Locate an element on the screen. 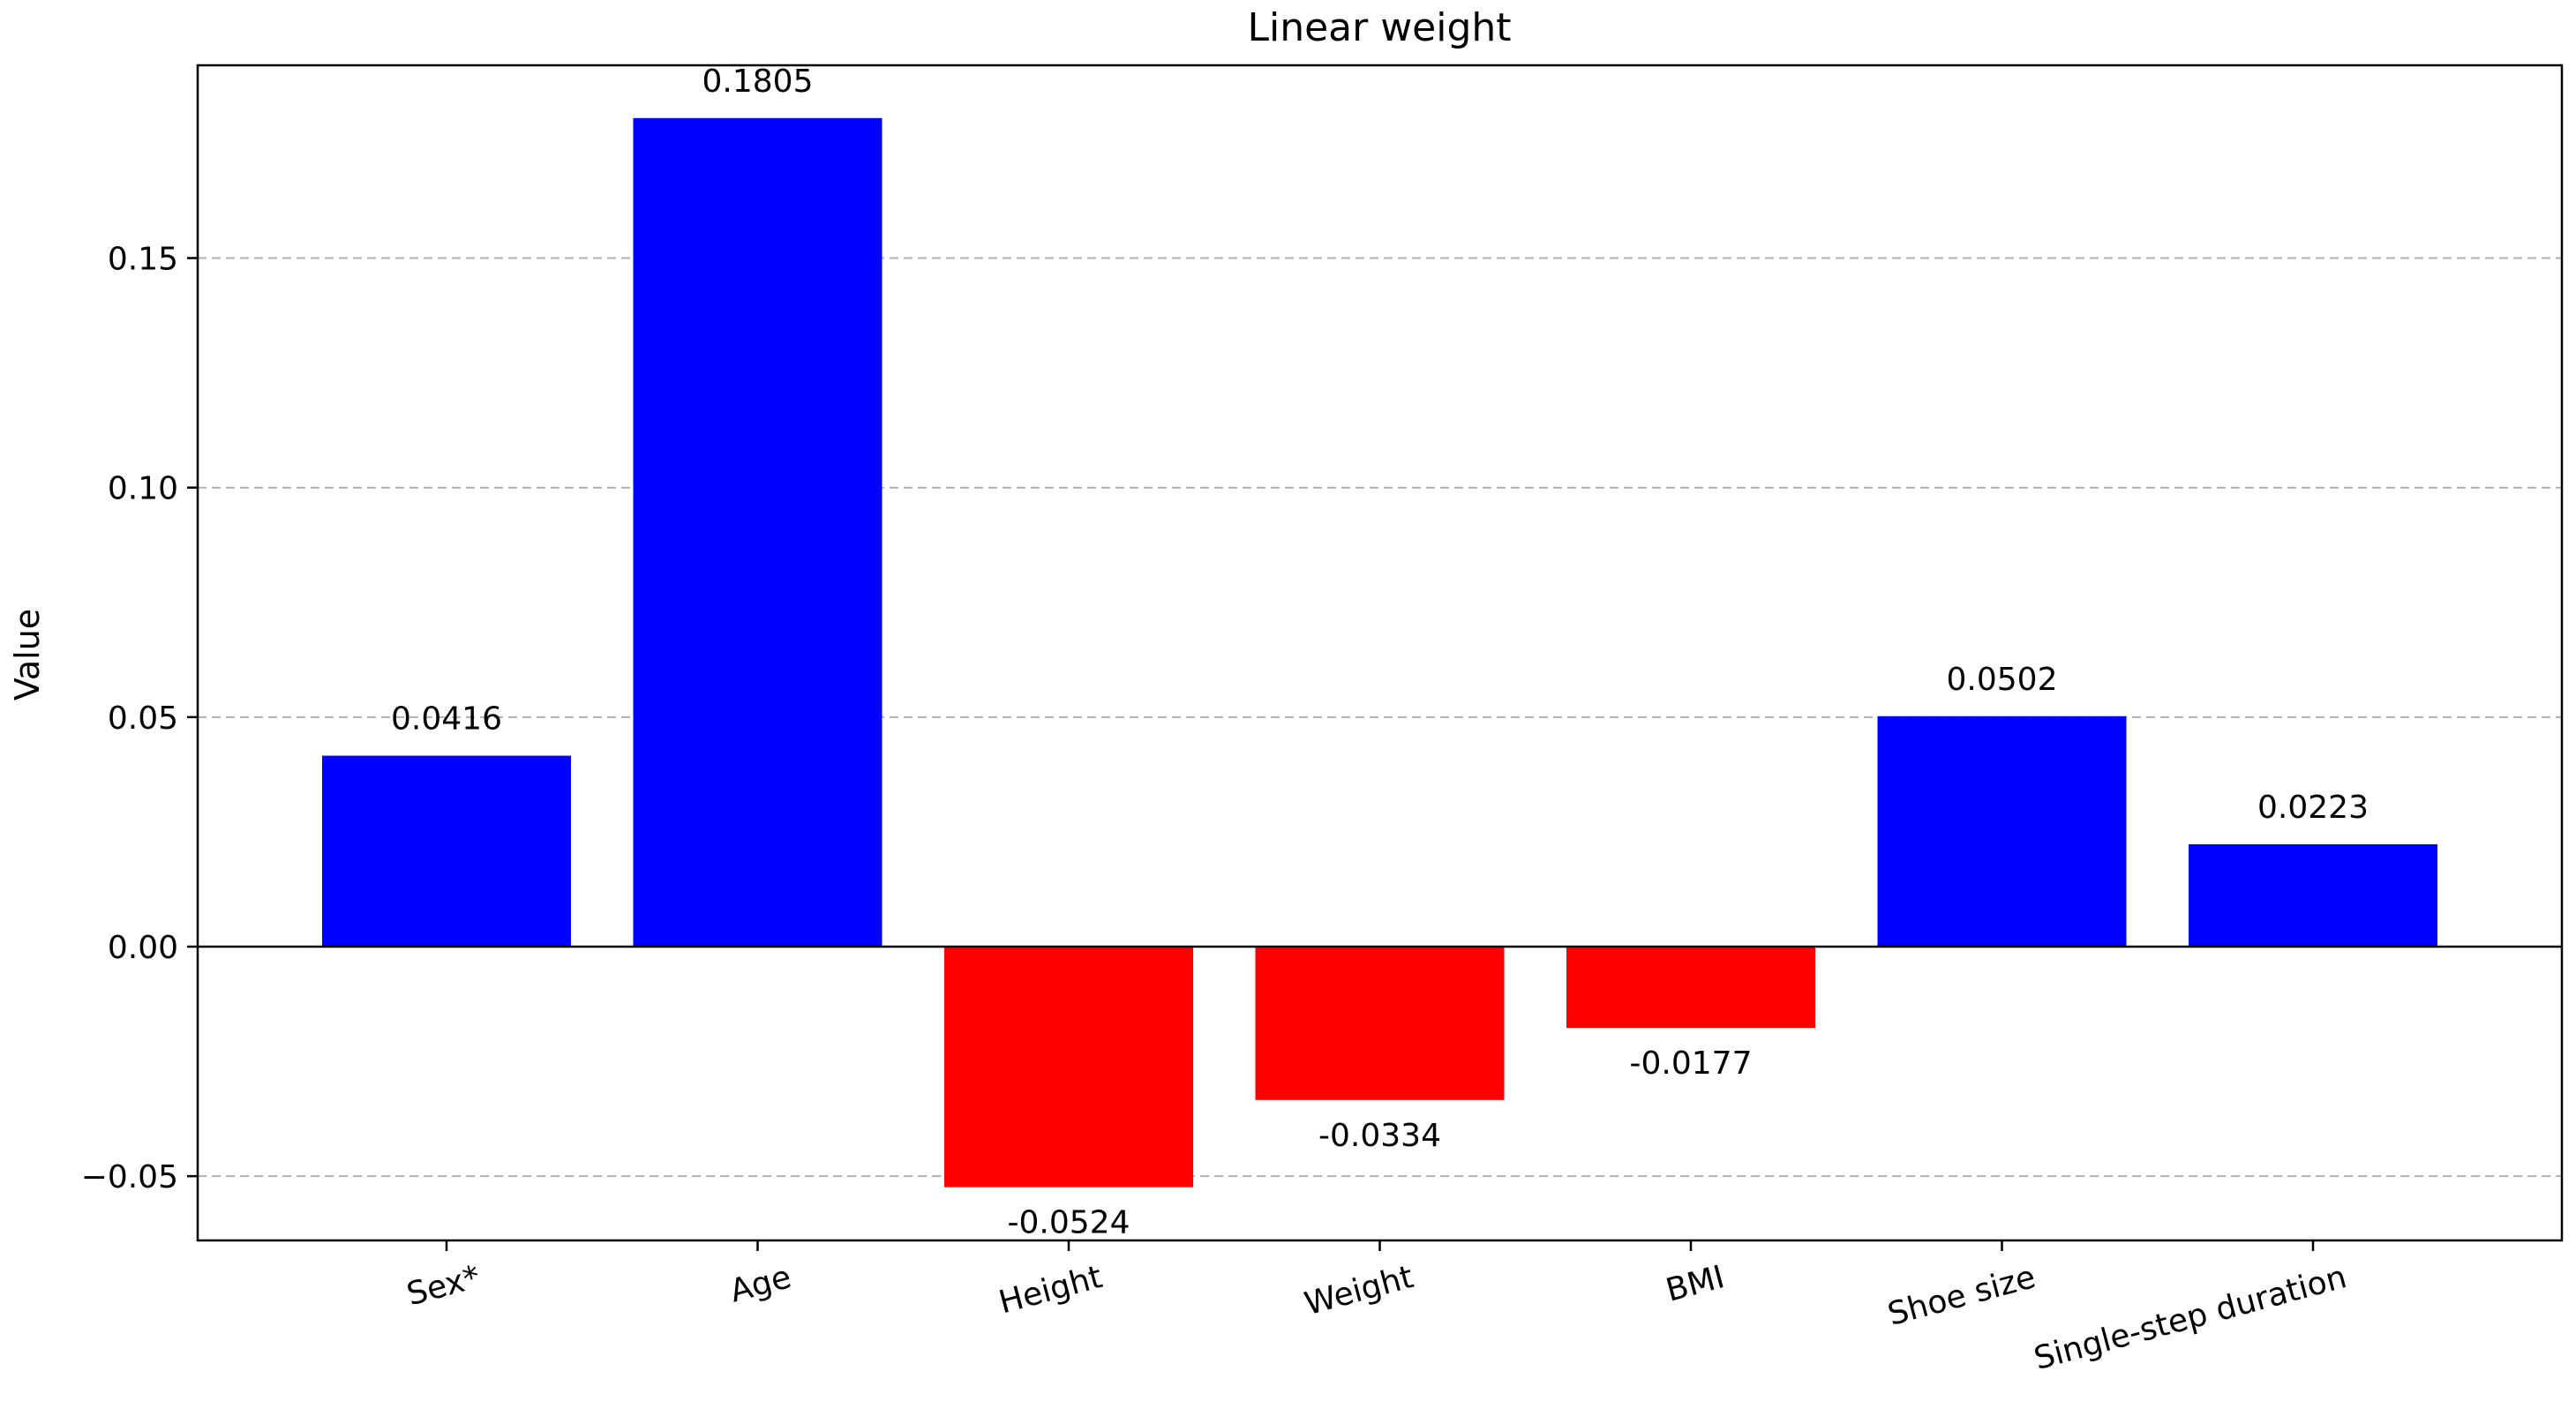 The height and width of the screenshot is (1401, 2576). x-tick-label: Height is located at coordinates (1051, 1290).